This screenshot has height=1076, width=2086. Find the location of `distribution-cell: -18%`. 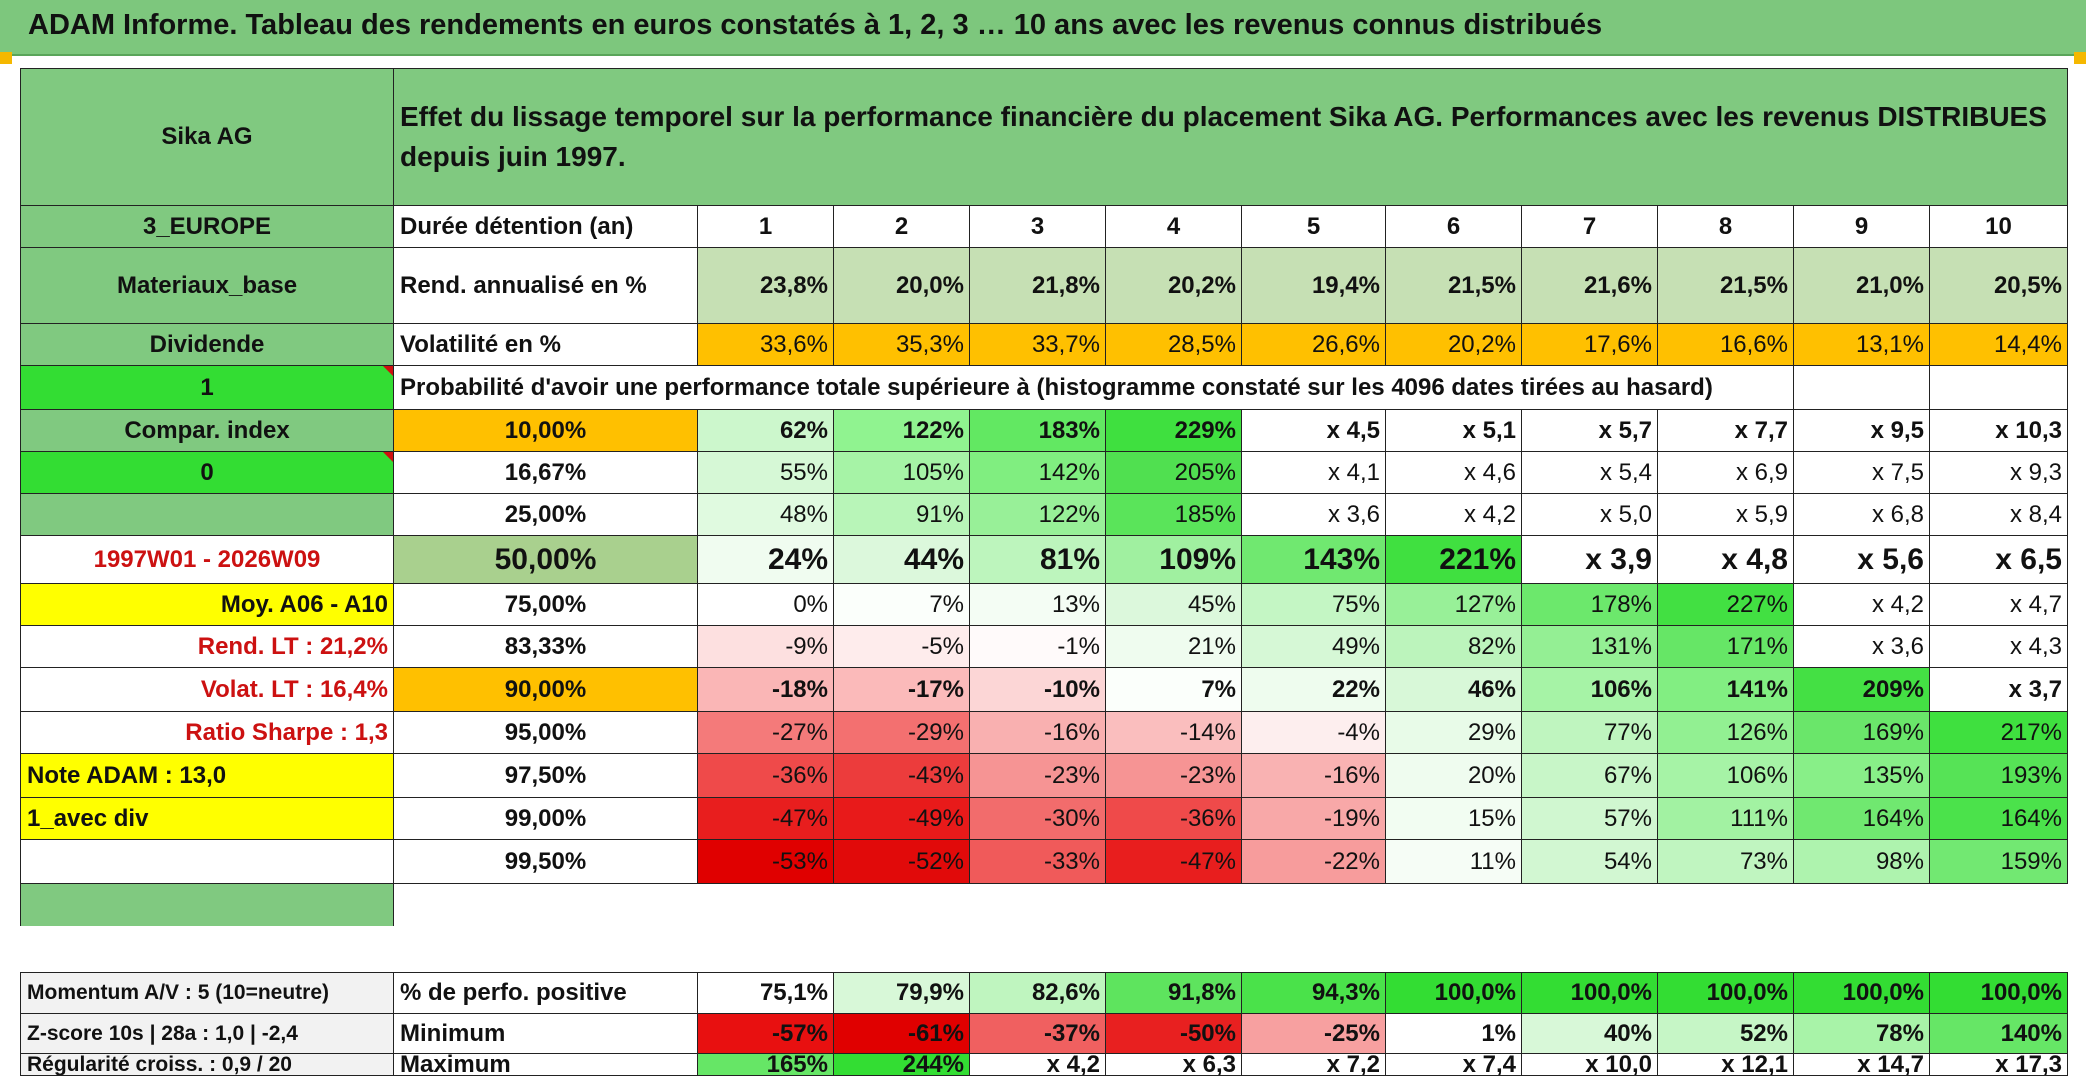

distribution-cell: -18% is located at coordinates (766, 690).